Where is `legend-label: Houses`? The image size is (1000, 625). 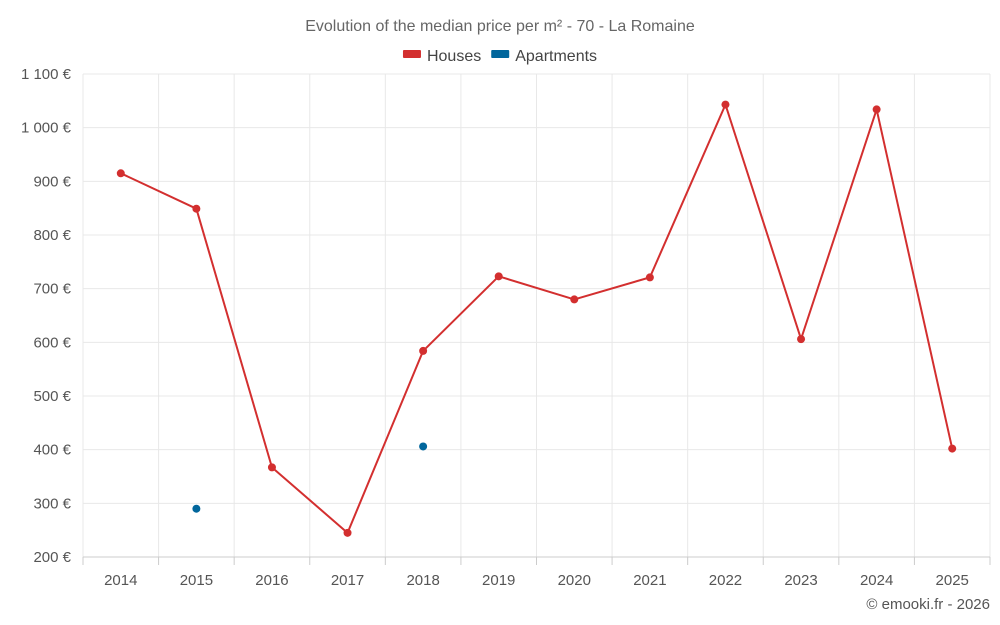 legend-label: Houses is located at coordinates (454, 56).